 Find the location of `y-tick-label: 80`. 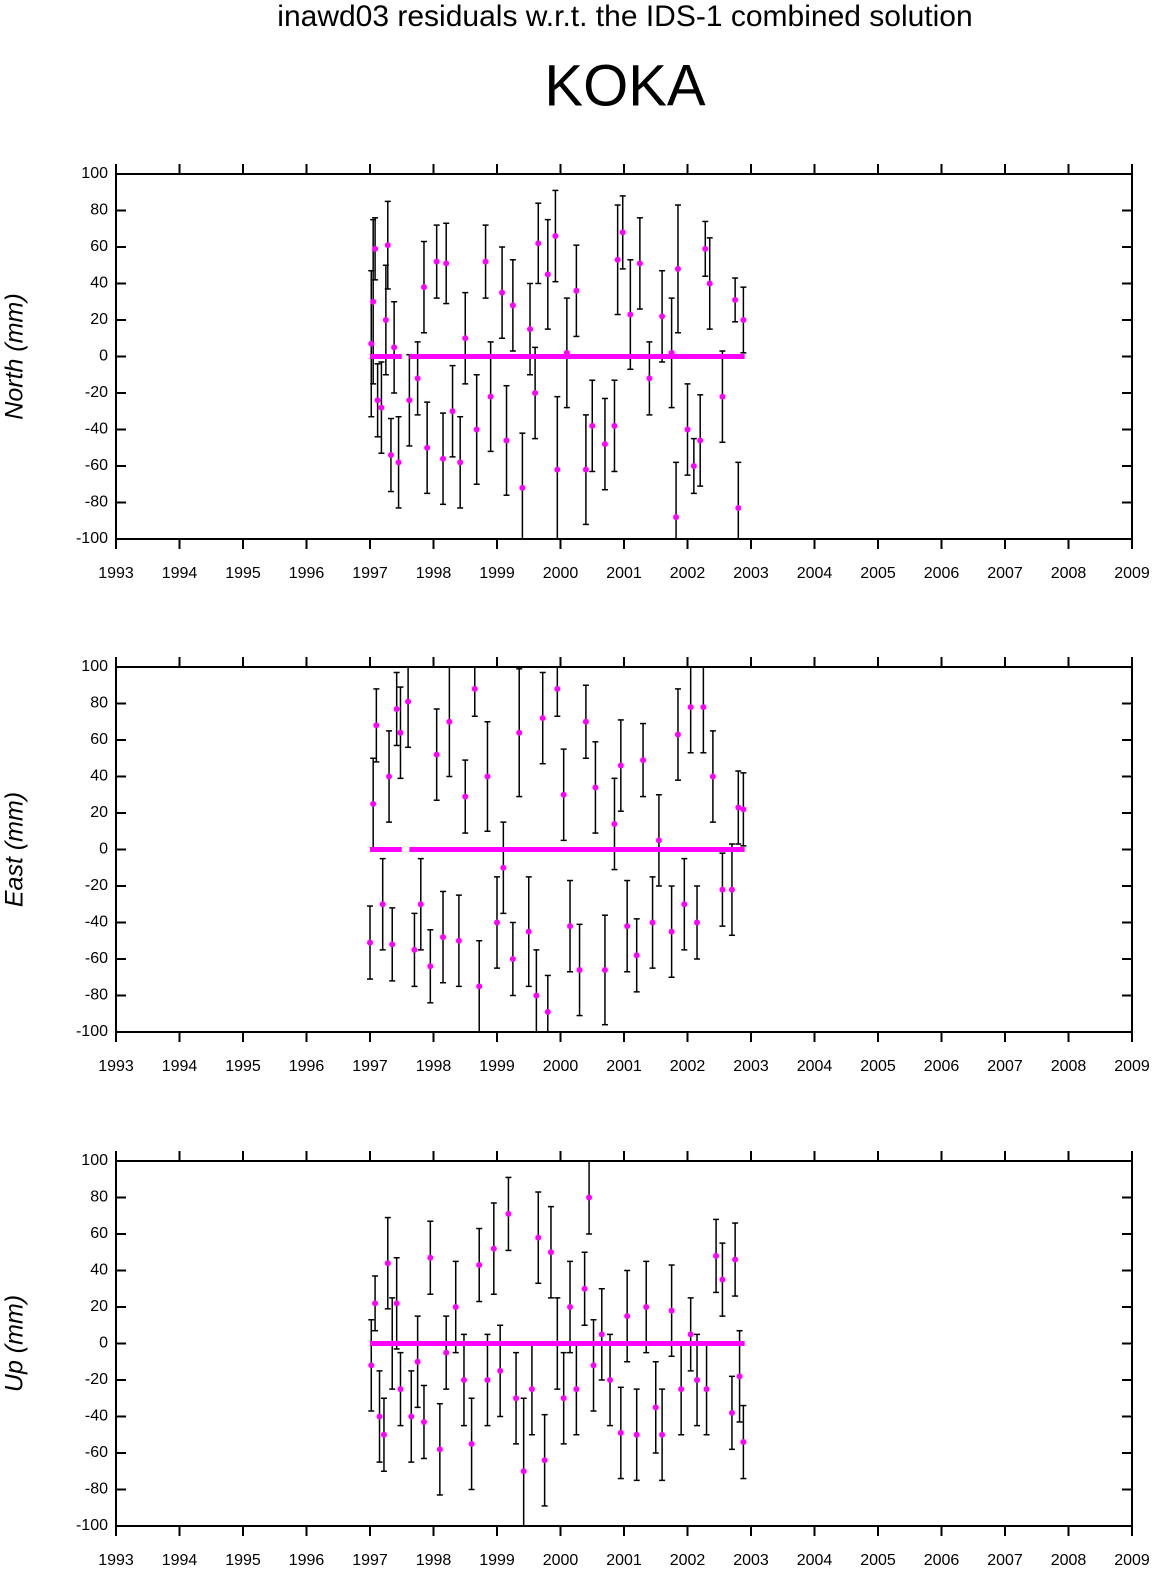

y-tick-label: 80 is located at coordinates (99, 1197).